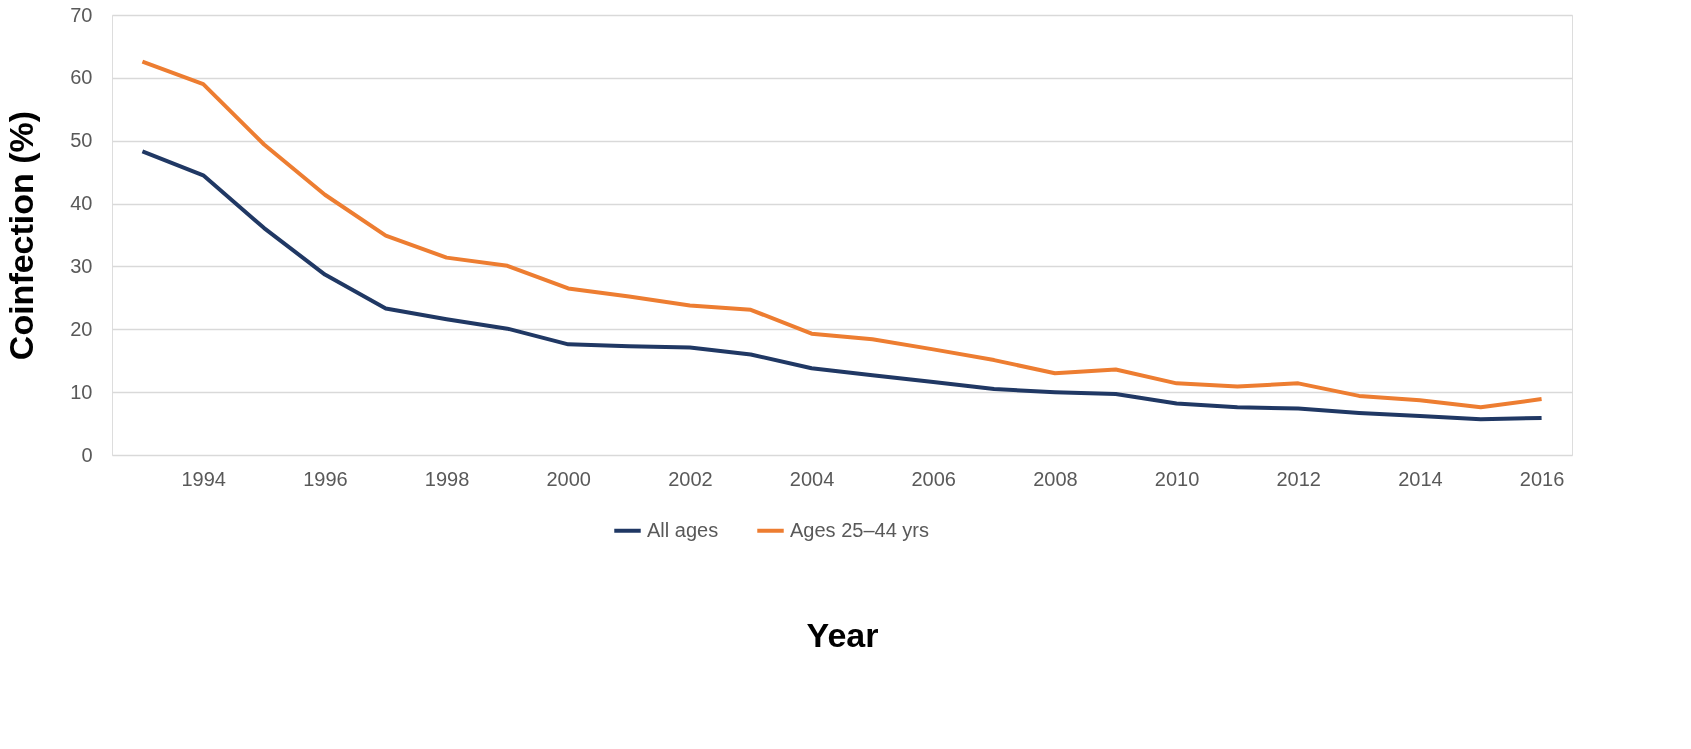  Describe the element at coordinates (81, 391) in the screenshot. I see `y-tick-label: 10` at that location.